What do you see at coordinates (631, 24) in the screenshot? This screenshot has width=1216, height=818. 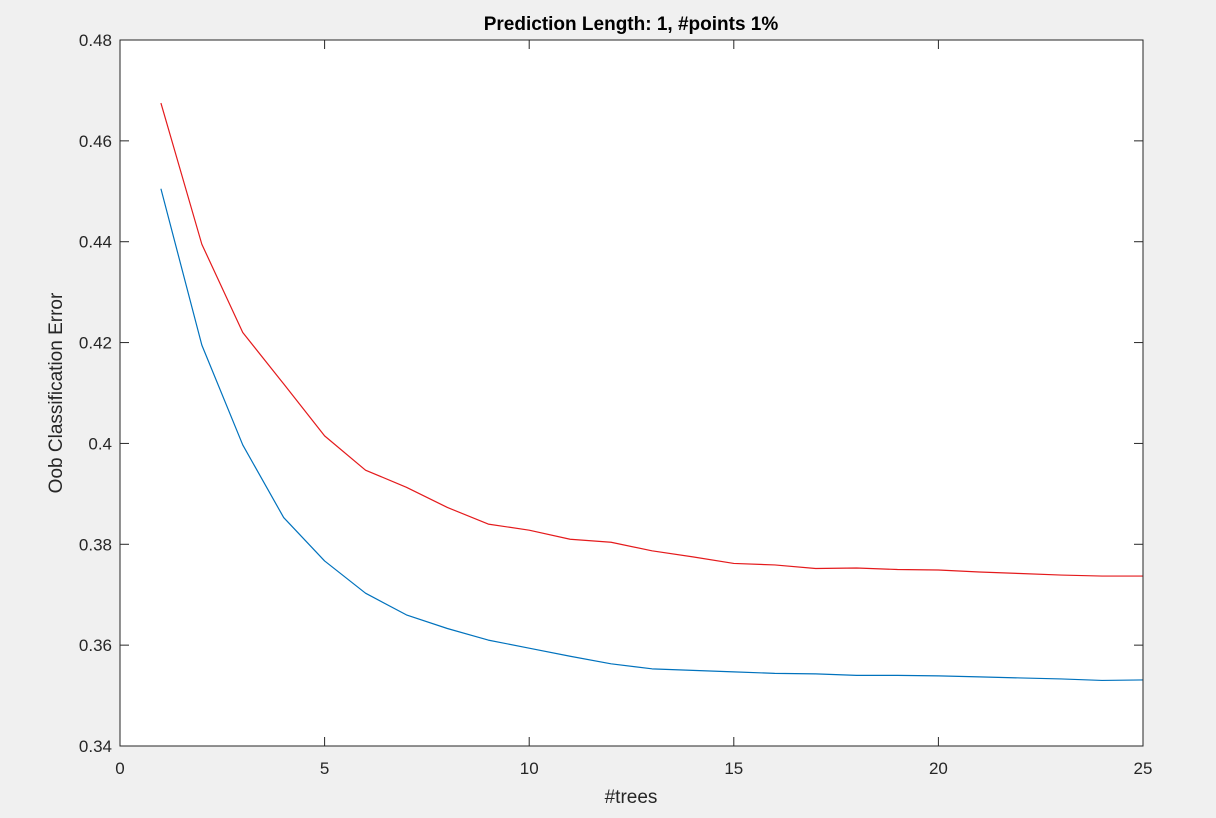 I see `chart-title: Prediction Length: 1, #points 1%` at bounding box center [631, 24].